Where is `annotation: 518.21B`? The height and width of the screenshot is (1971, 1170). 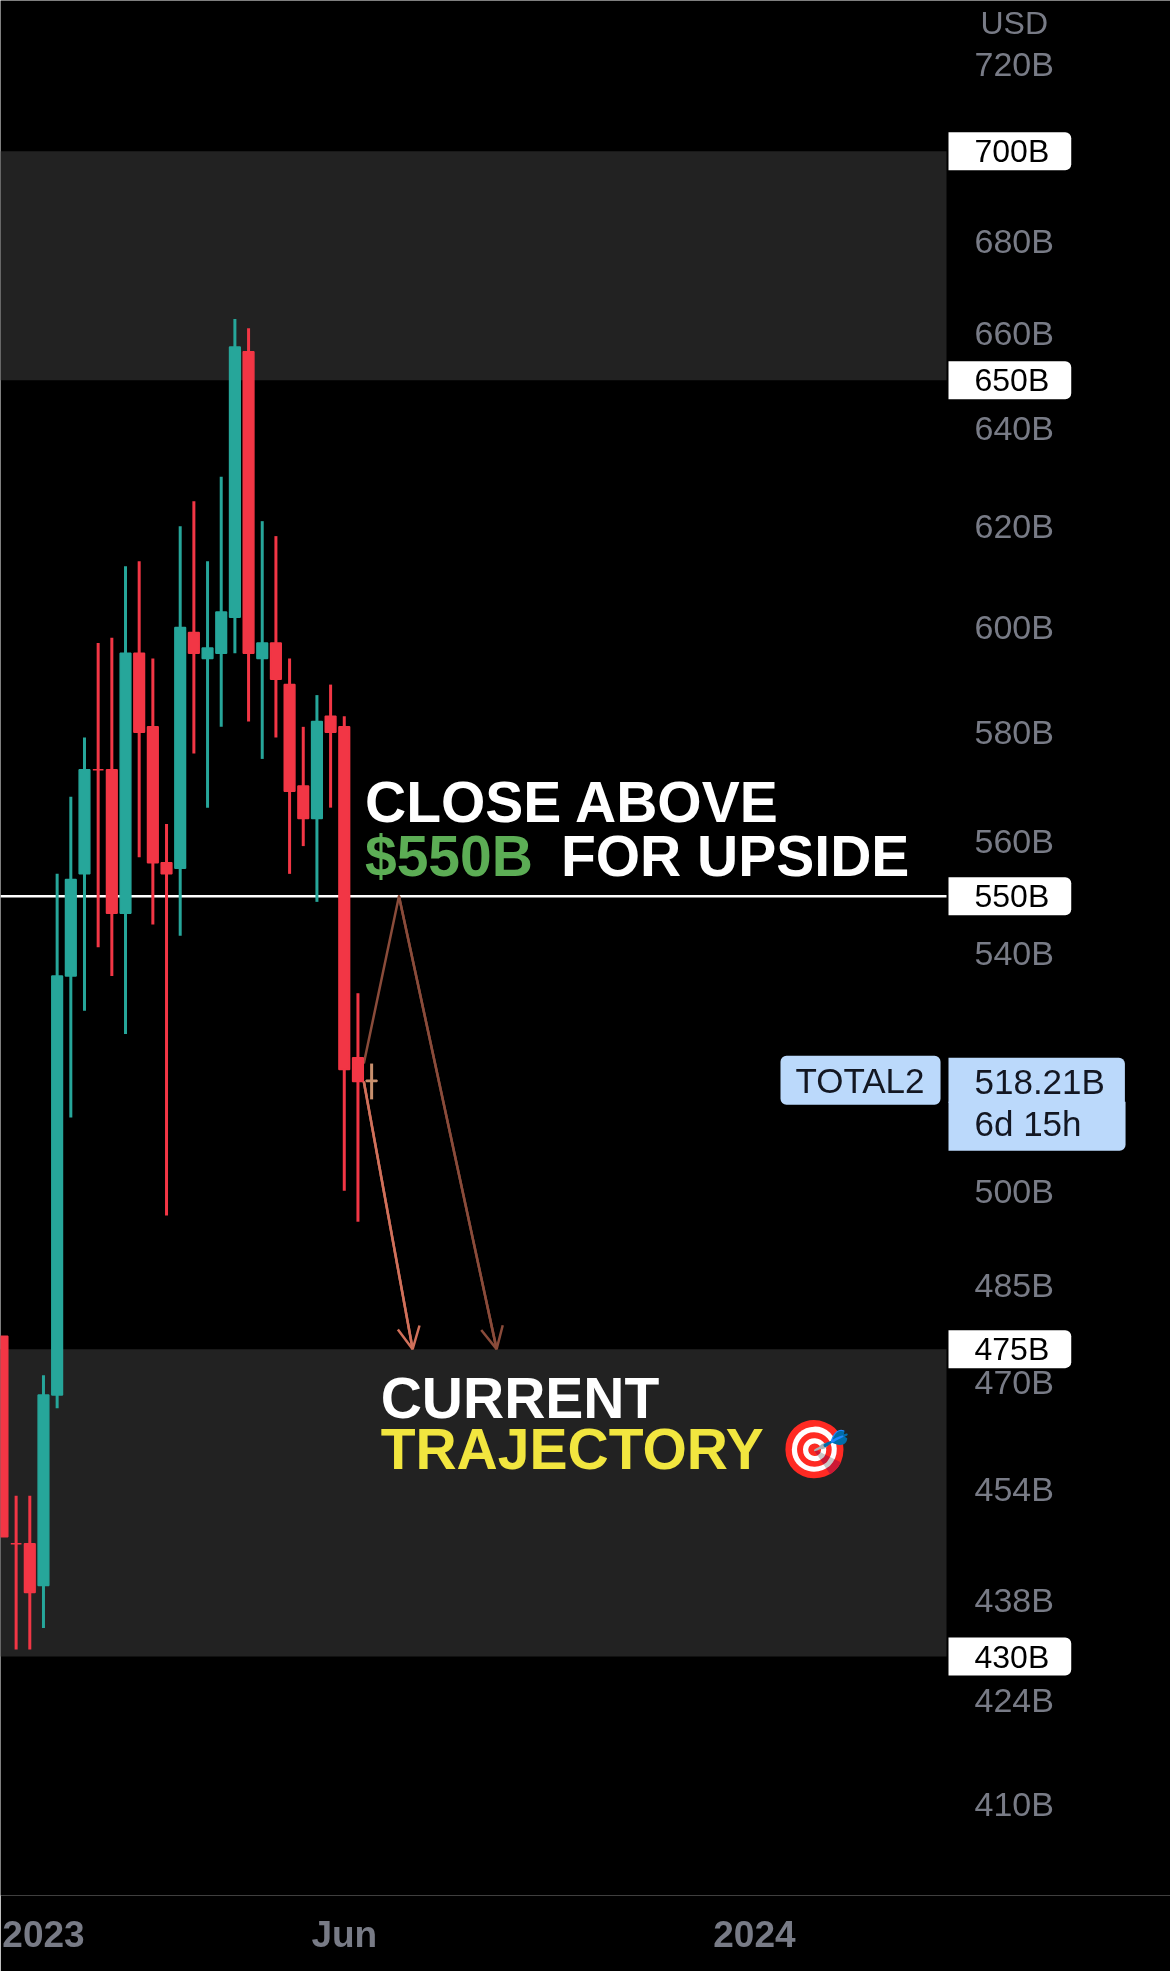 annotation: 518.21B is located at coordinates (1039, 1081).